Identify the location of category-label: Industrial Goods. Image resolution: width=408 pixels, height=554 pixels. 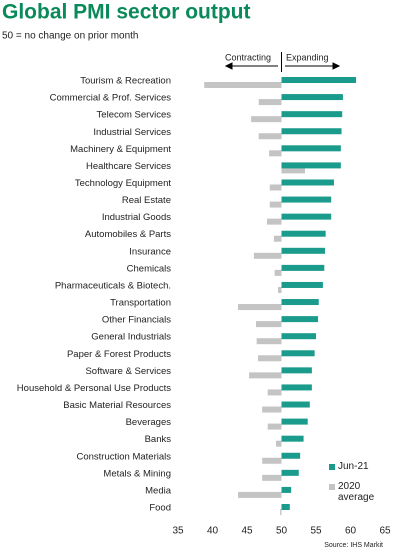
(136, 217).